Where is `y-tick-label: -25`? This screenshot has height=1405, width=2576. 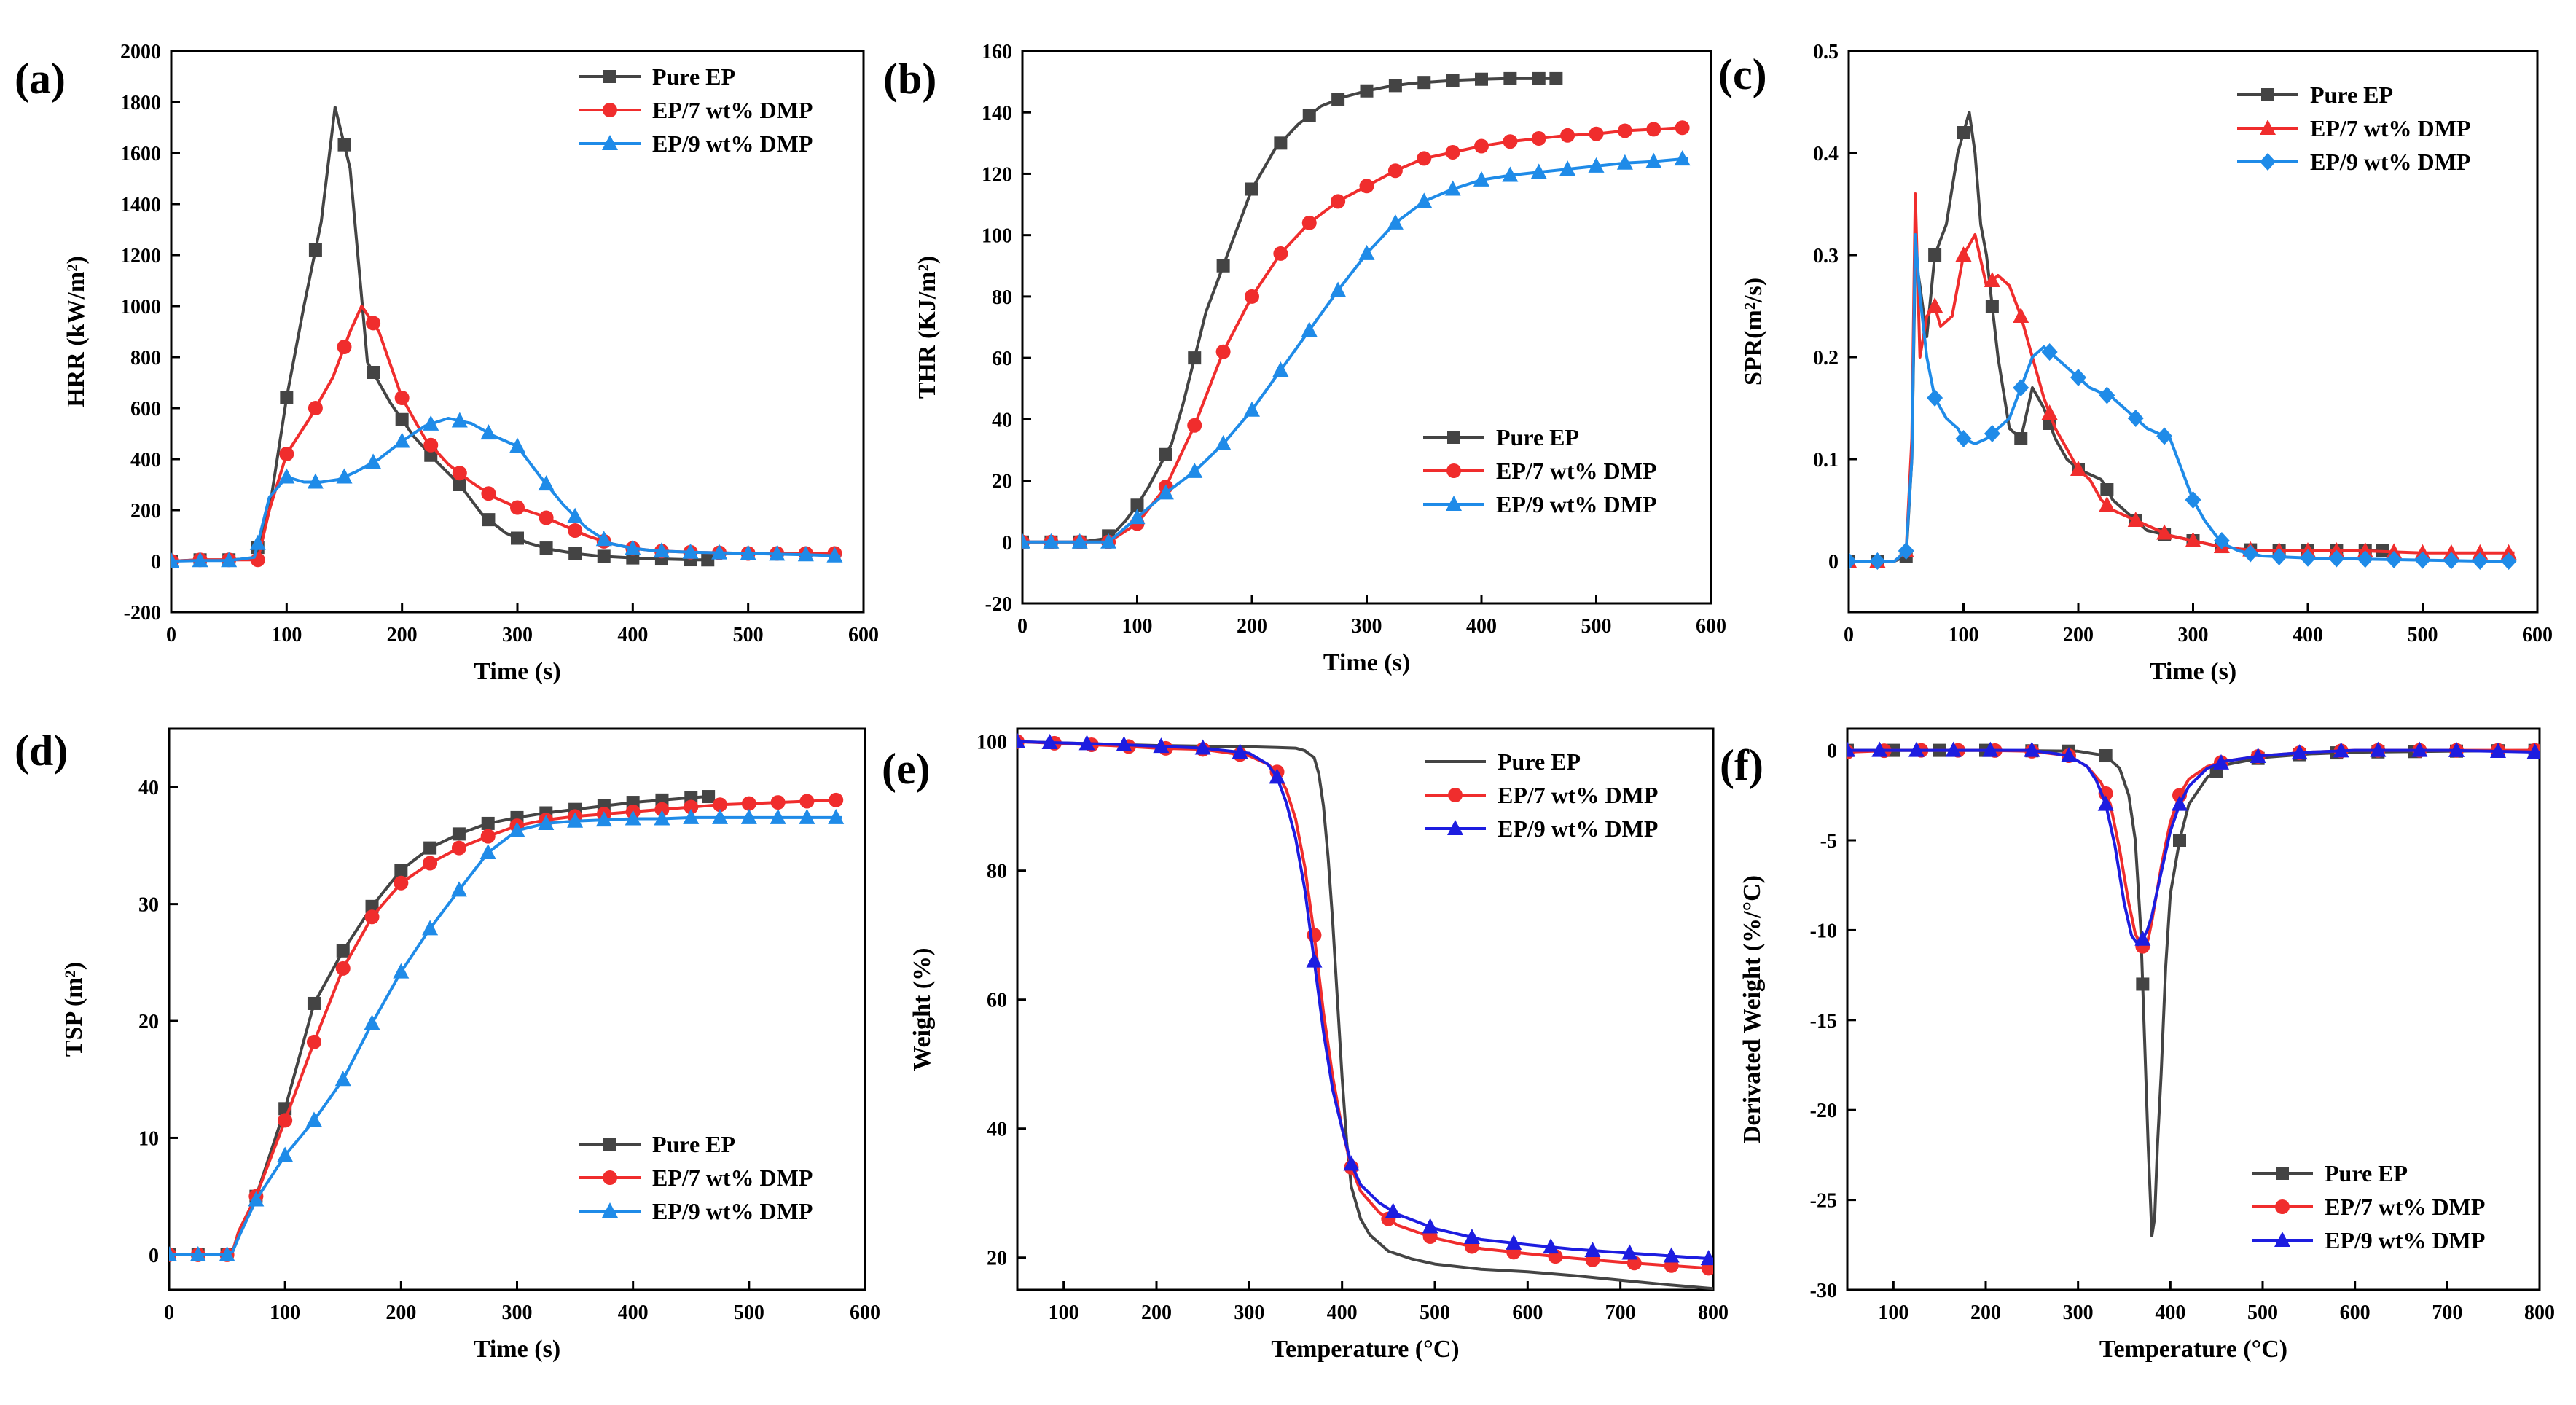
y-tick-label: -25 is located at coordinates (1823, 1201).